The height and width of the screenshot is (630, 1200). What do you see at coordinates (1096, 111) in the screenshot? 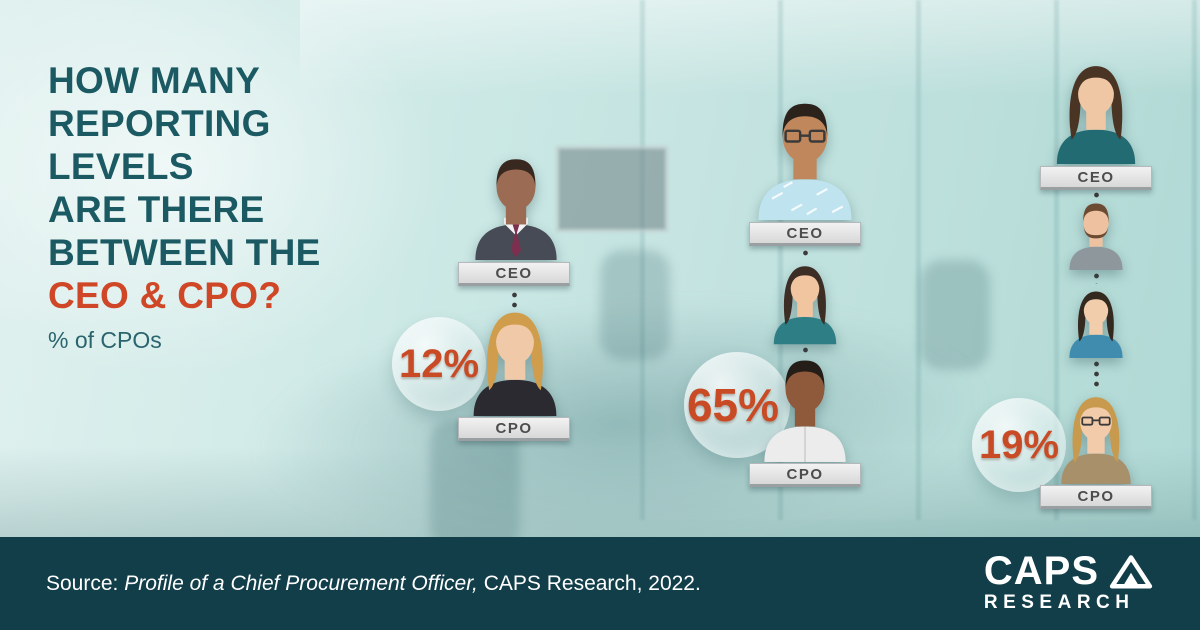
I see `ceo-avatar-female` at bounding box center [1096, 111].